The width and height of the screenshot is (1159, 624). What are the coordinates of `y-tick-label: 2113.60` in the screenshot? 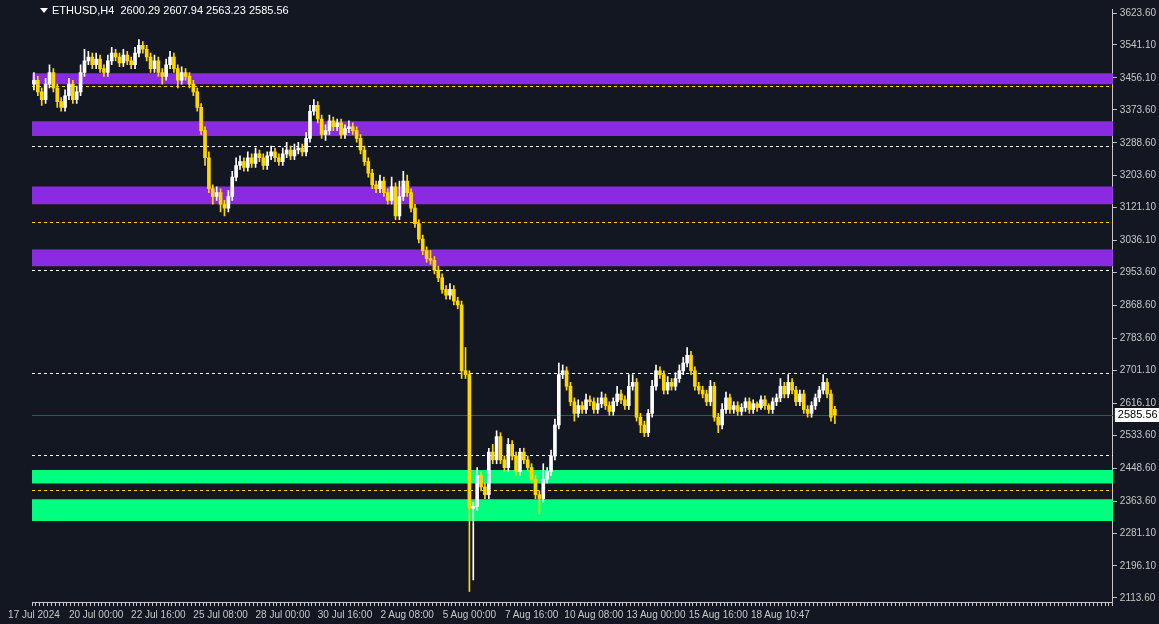 It's located at (1137, 597).